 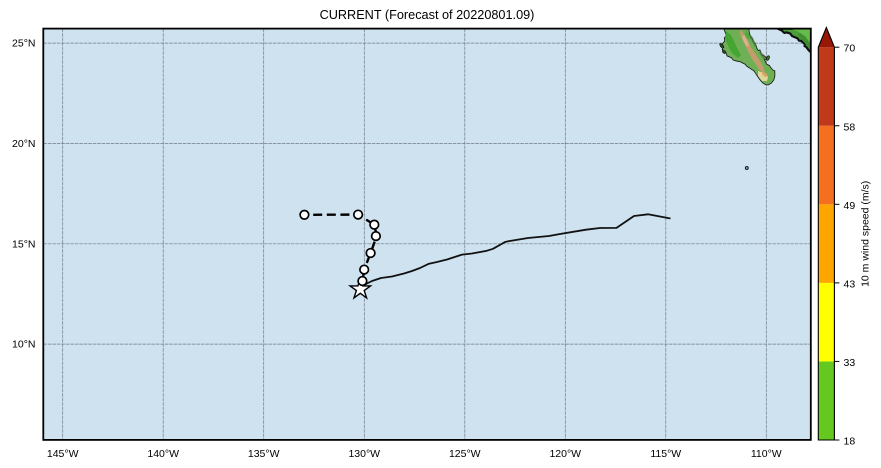 I want to click on svg-text: 125°W, so click(x=465, y=454).